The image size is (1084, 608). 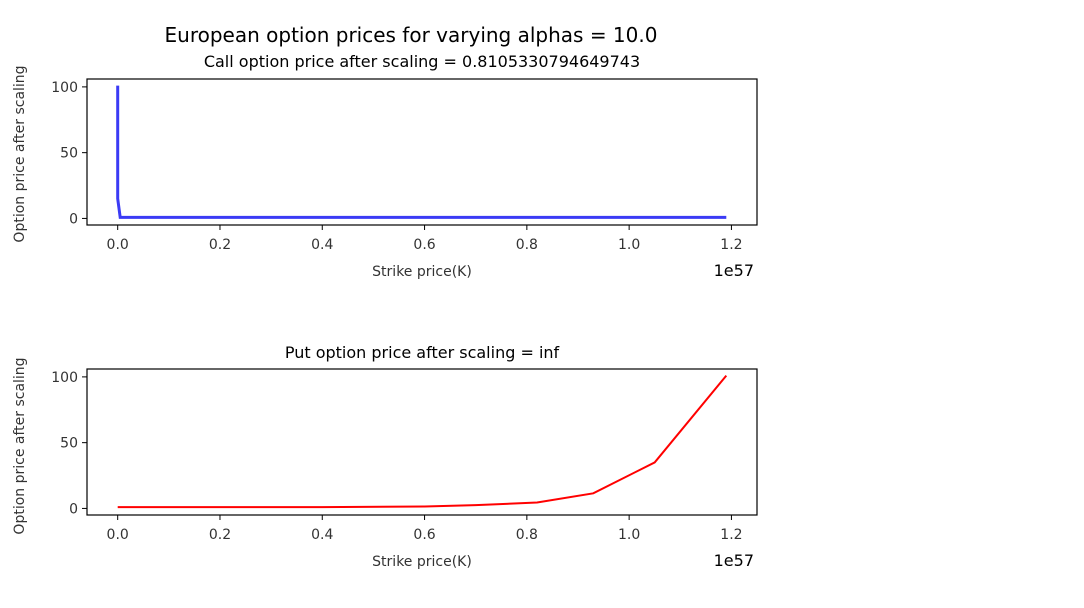 What do you see at coordinates (118, 245) in the screenshot?
I see `call-x-tick-label: 0.0` at bounding box center [118, 245].